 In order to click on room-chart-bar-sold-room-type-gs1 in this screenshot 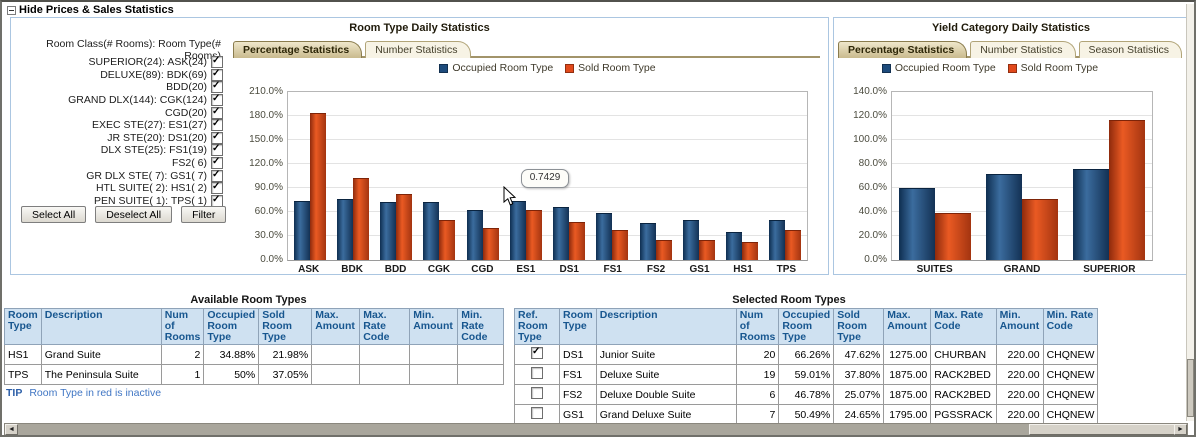, I will do `click(706, 250)`.